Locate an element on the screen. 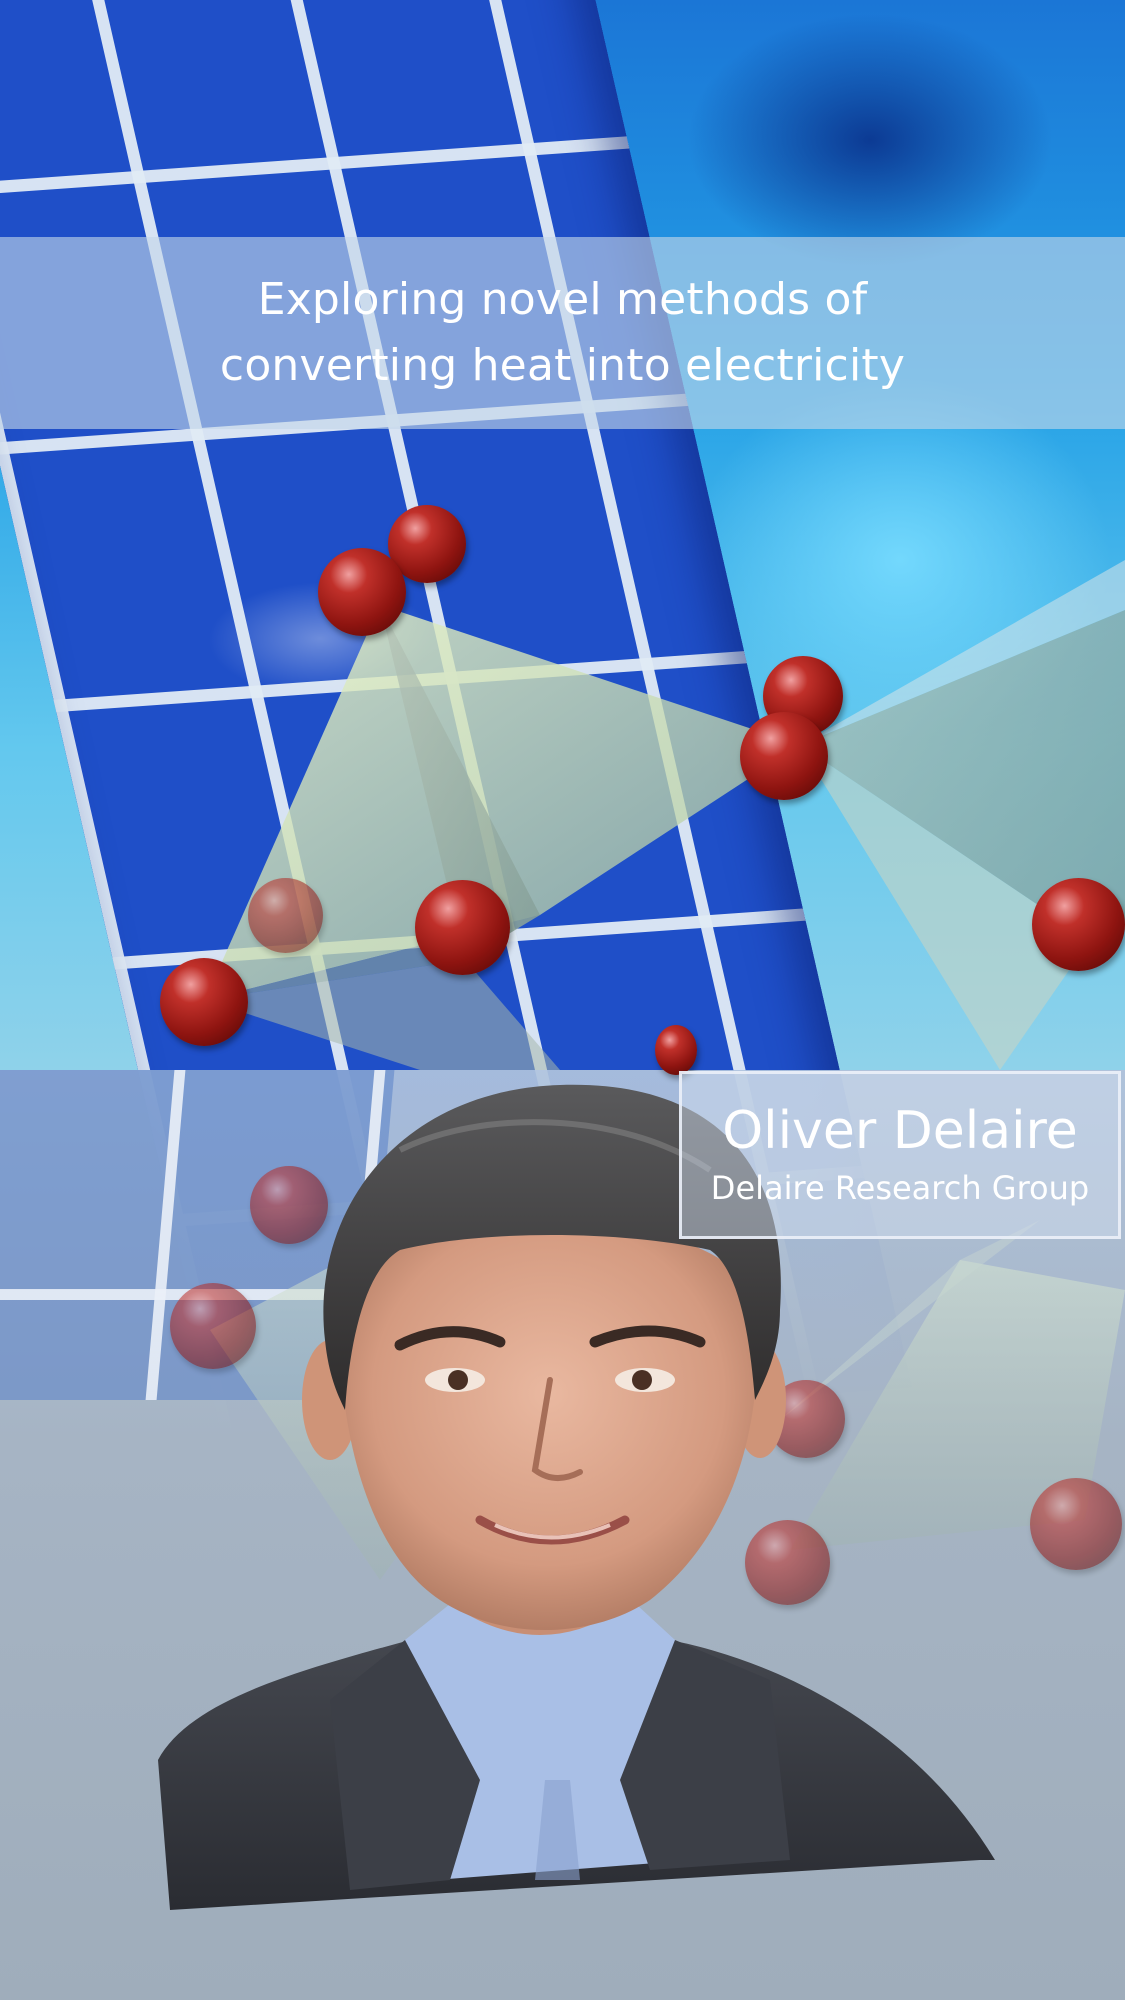  name-card: Oliver Delaire Delaire Research Group is located at coordinates (900, 1155).